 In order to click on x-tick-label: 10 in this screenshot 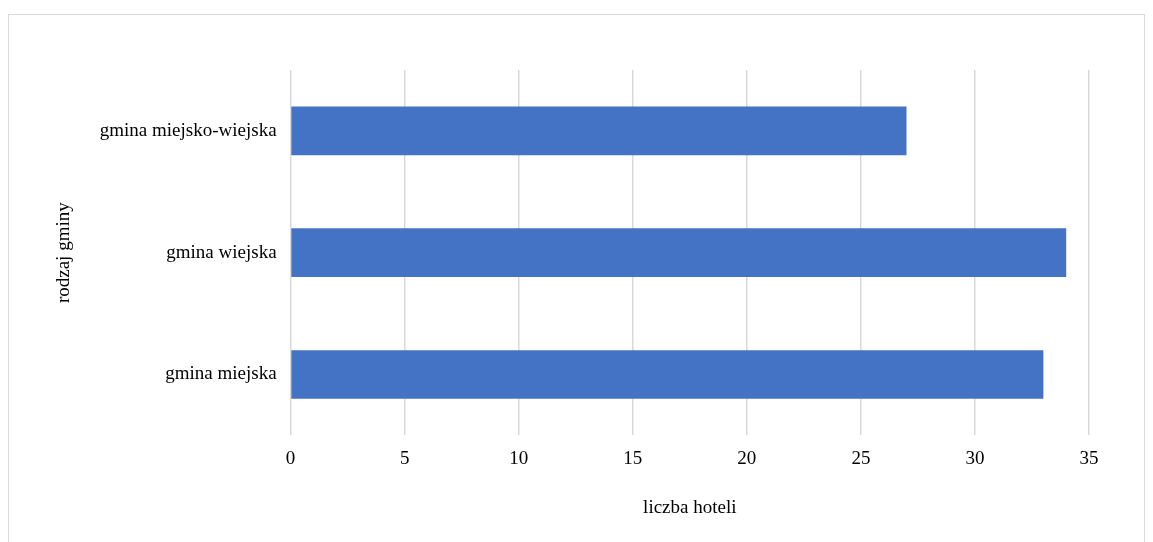, I will do `click(519, 457)`.